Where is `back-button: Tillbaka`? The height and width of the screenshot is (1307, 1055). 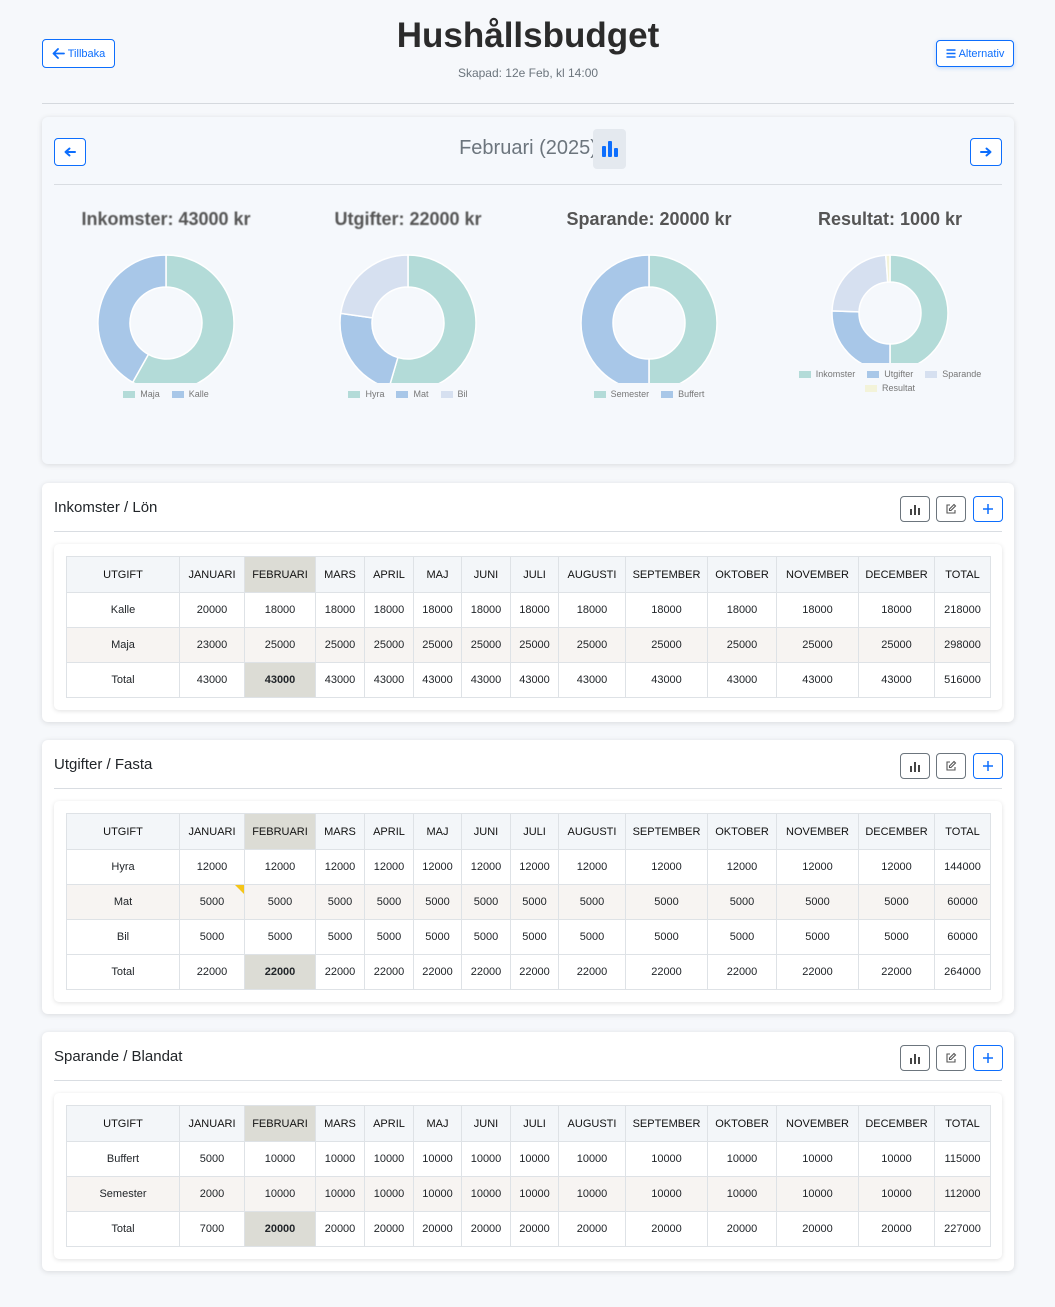
back-button: Tillbaka is located at coordinates (78, 53).